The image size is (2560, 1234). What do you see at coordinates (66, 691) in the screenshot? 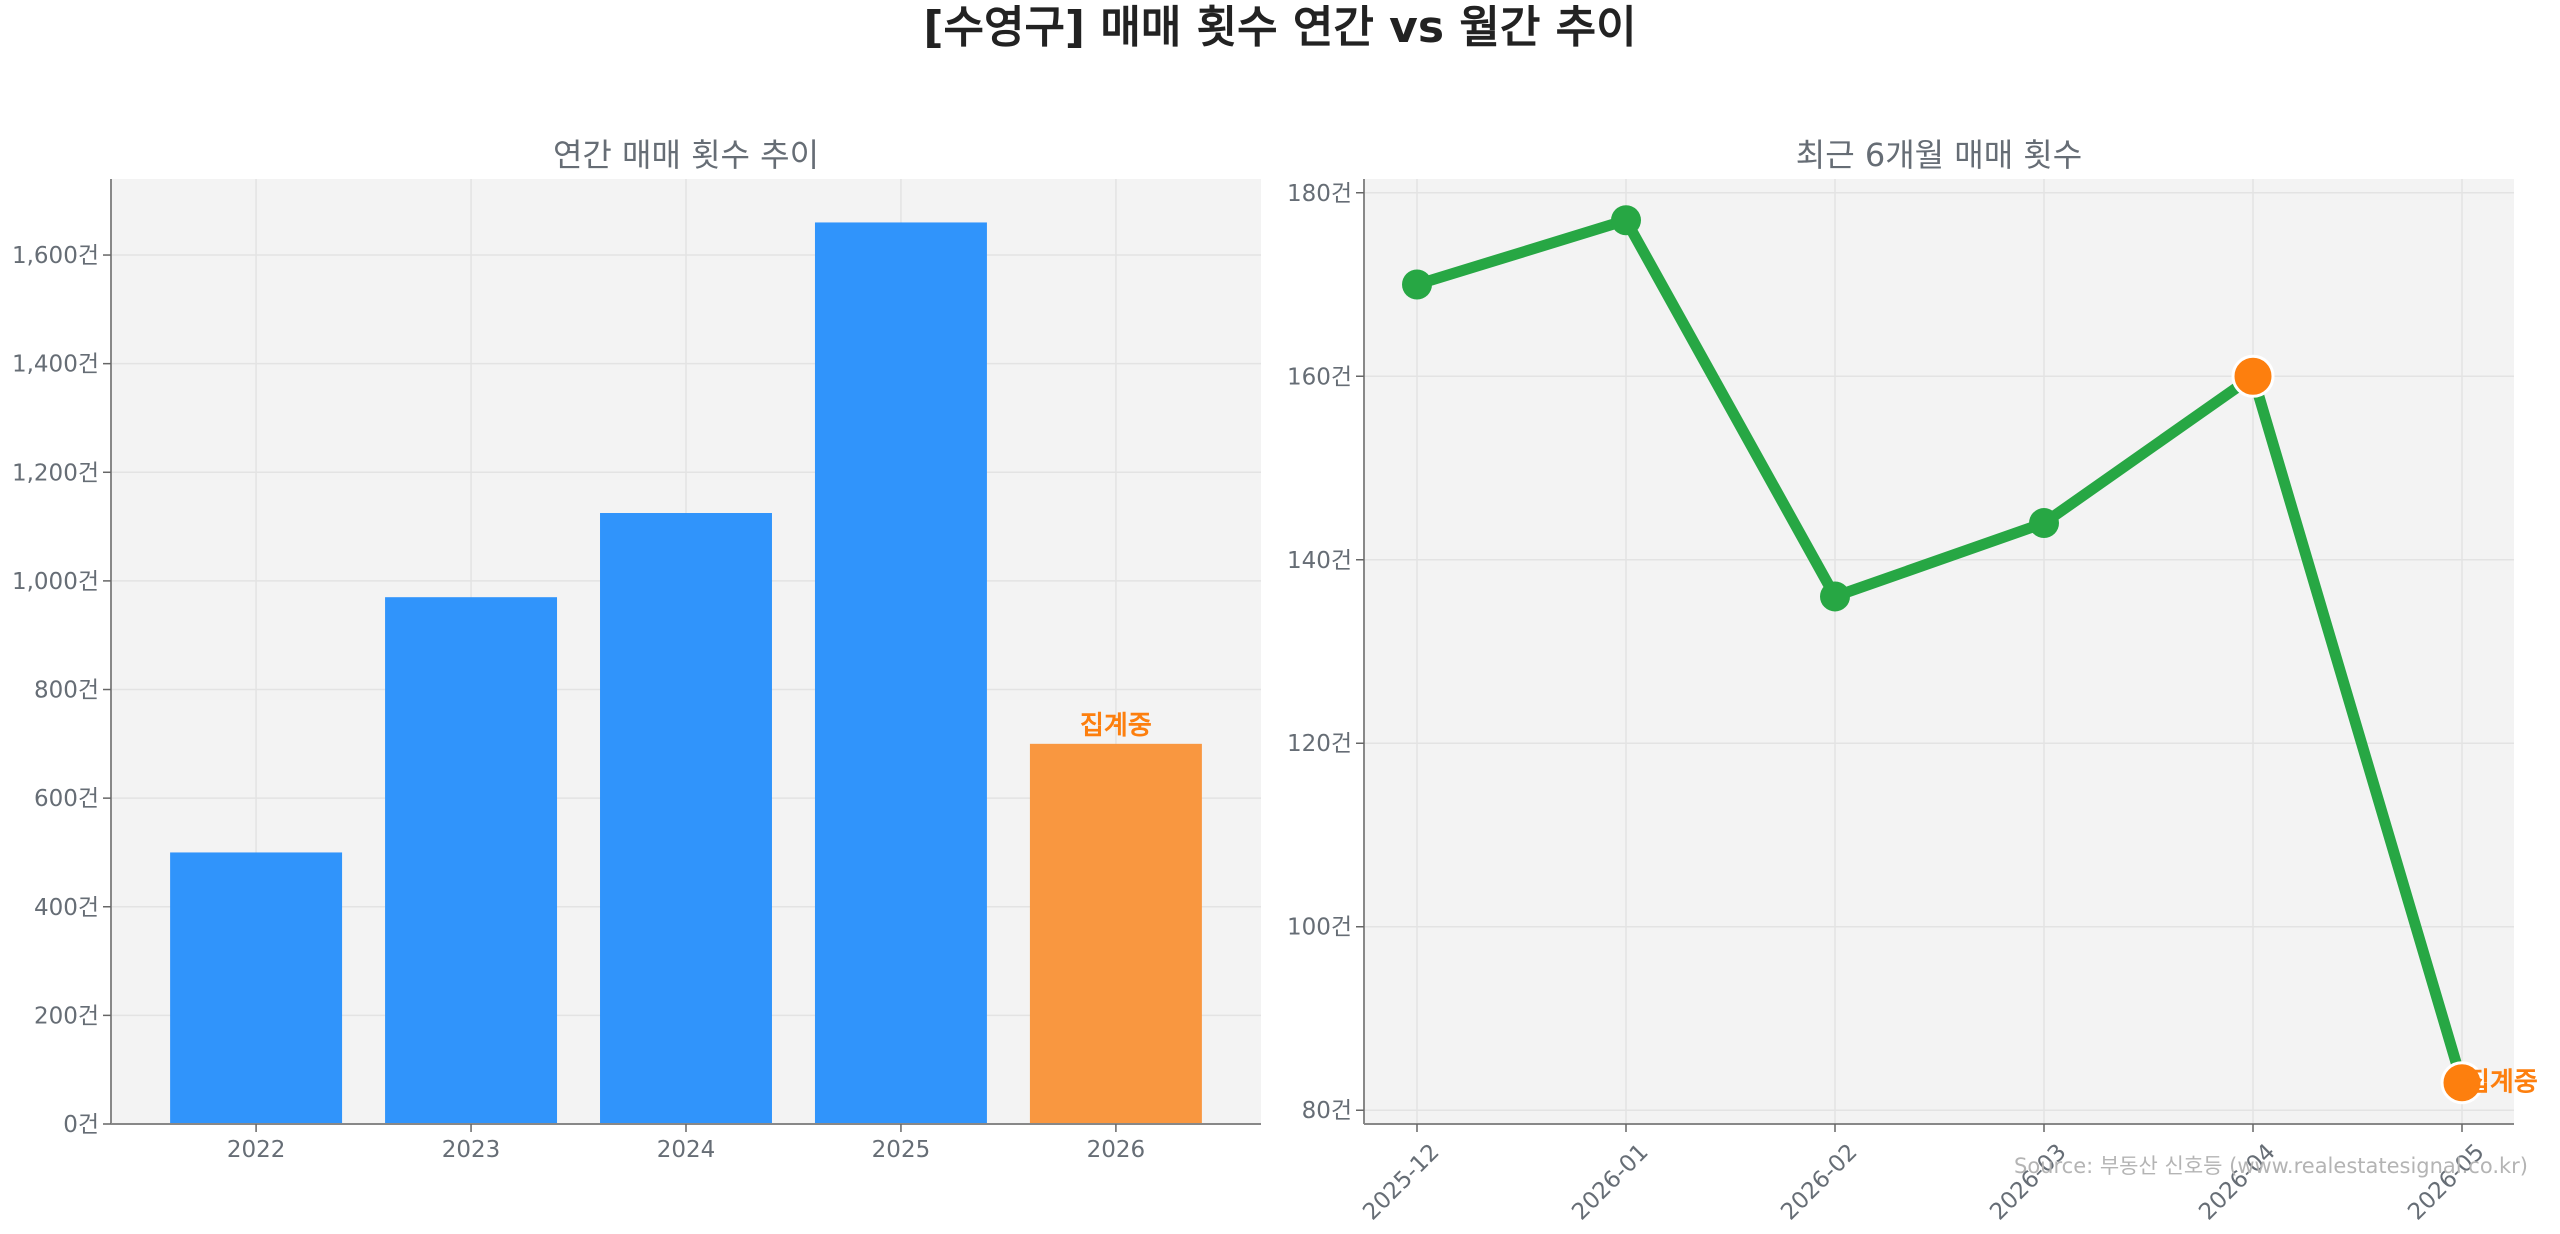
I see `bar-y-tick-label: 800건` at bounding box center [66, 691].